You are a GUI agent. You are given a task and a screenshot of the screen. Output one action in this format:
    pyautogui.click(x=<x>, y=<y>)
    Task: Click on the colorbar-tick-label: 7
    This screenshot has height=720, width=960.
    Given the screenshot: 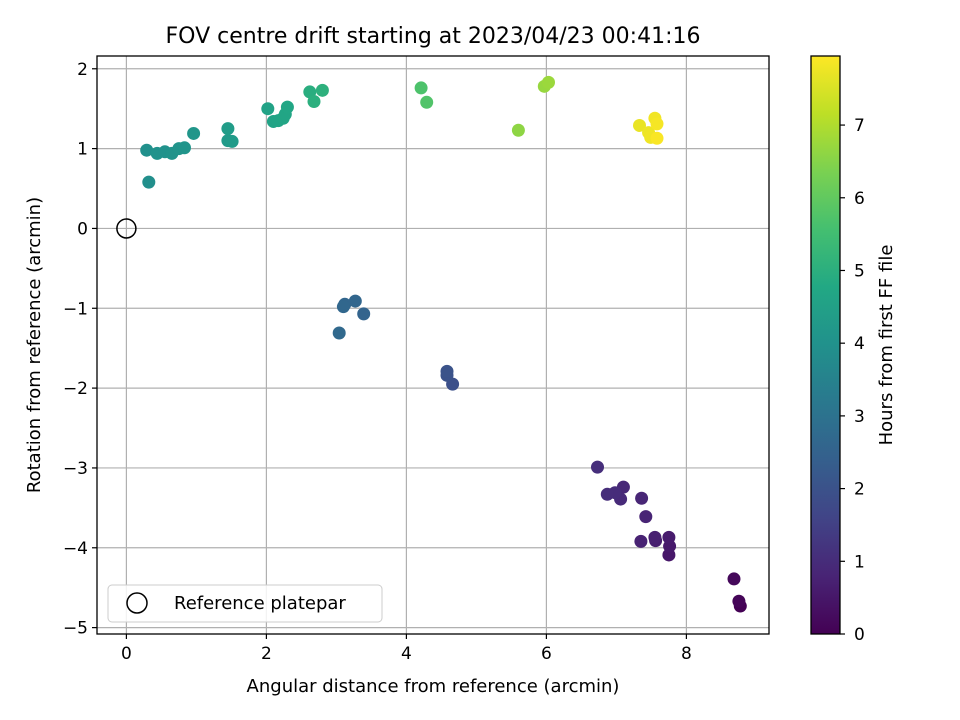 What is the action you would take?
    pyautogui.click(x=859, y=126)
    